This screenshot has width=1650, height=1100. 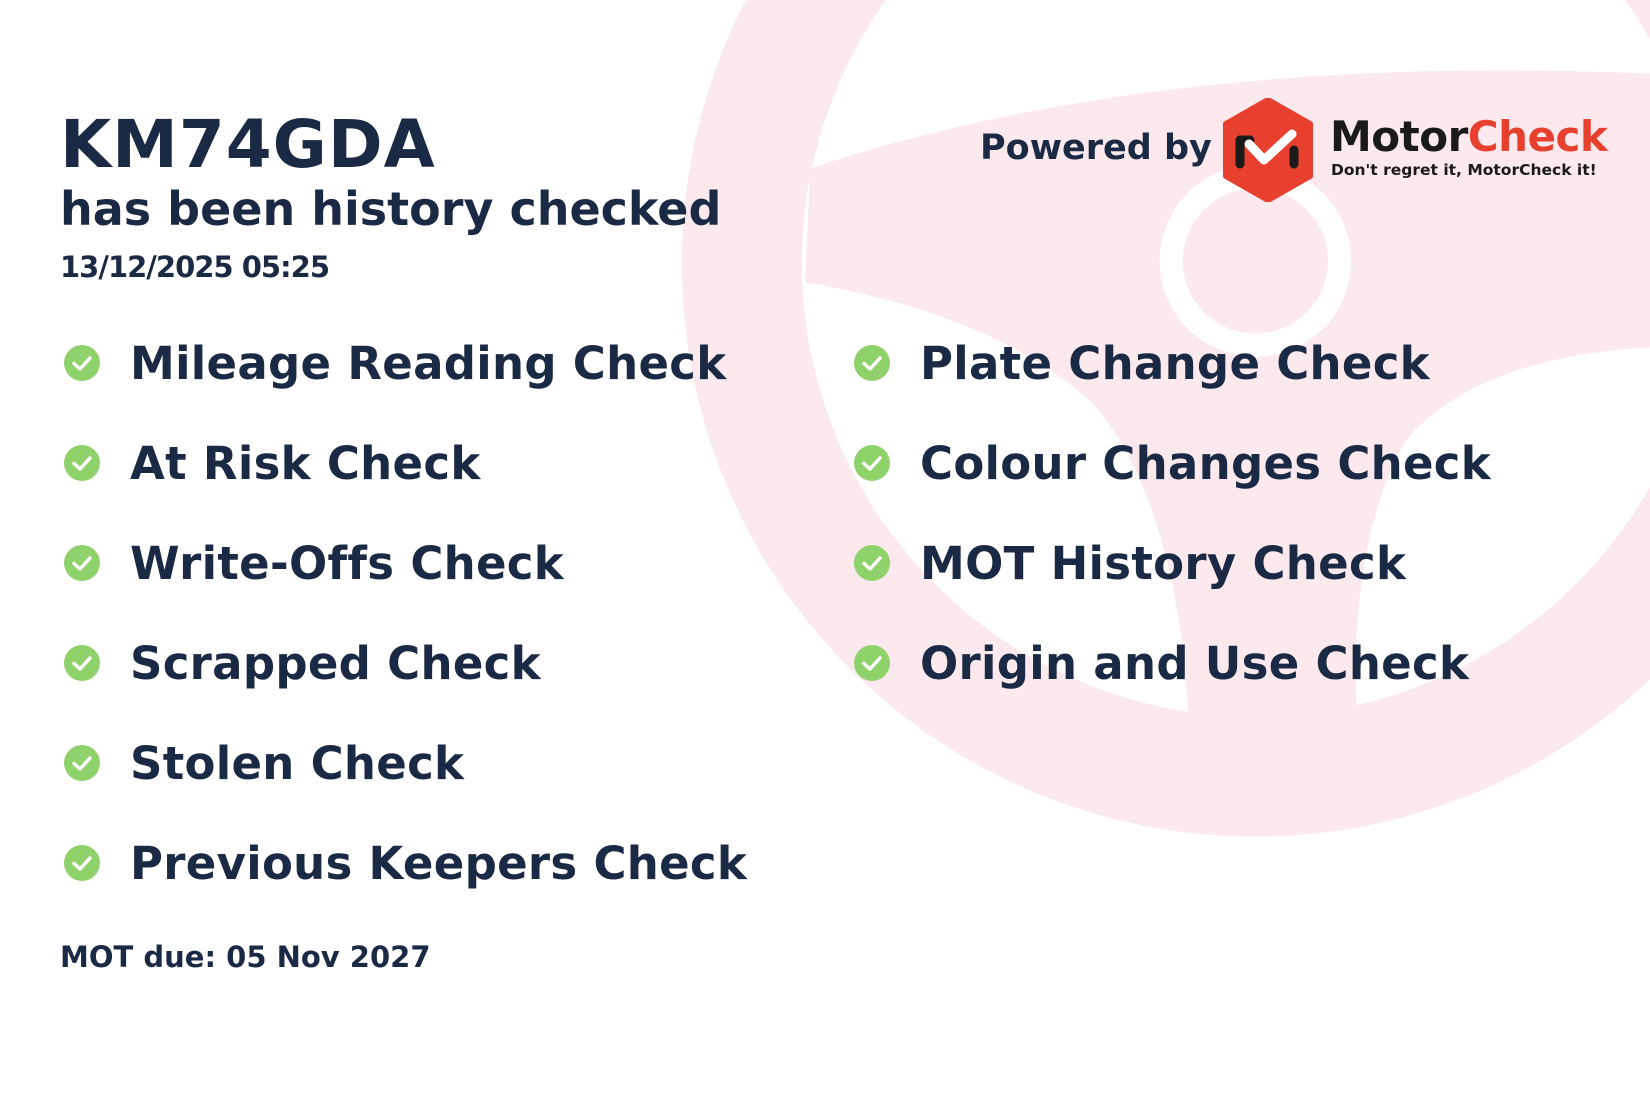 What do you see at coordinates (335, 663) in the screenshot?
I see `check-label: Scrapped Check` at bounding box center [335, 663].